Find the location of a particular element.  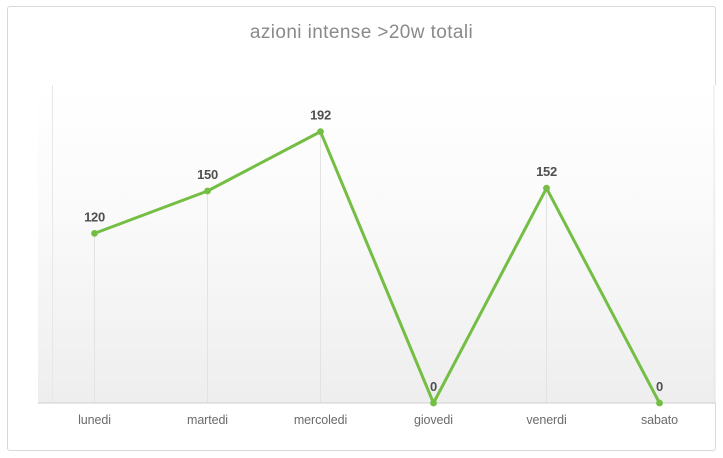

x-axis-label: mercoledi is located at coordinates (320, 420).